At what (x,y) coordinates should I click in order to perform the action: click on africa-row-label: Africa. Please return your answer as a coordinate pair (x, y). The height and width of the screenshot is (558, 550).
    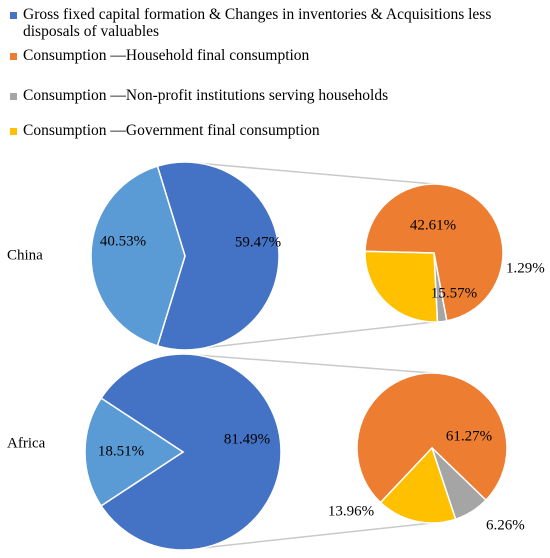
    Looking at the image, I should click on (26, 443).